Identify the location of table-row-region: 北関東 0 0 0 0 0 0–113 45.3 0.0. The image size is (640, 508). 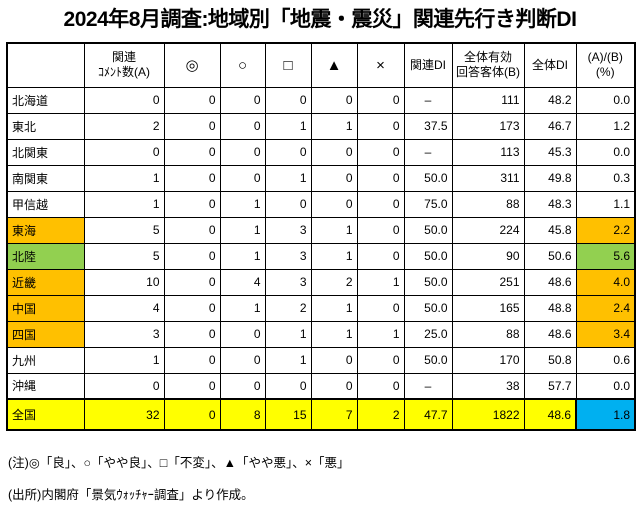
(321, 152).